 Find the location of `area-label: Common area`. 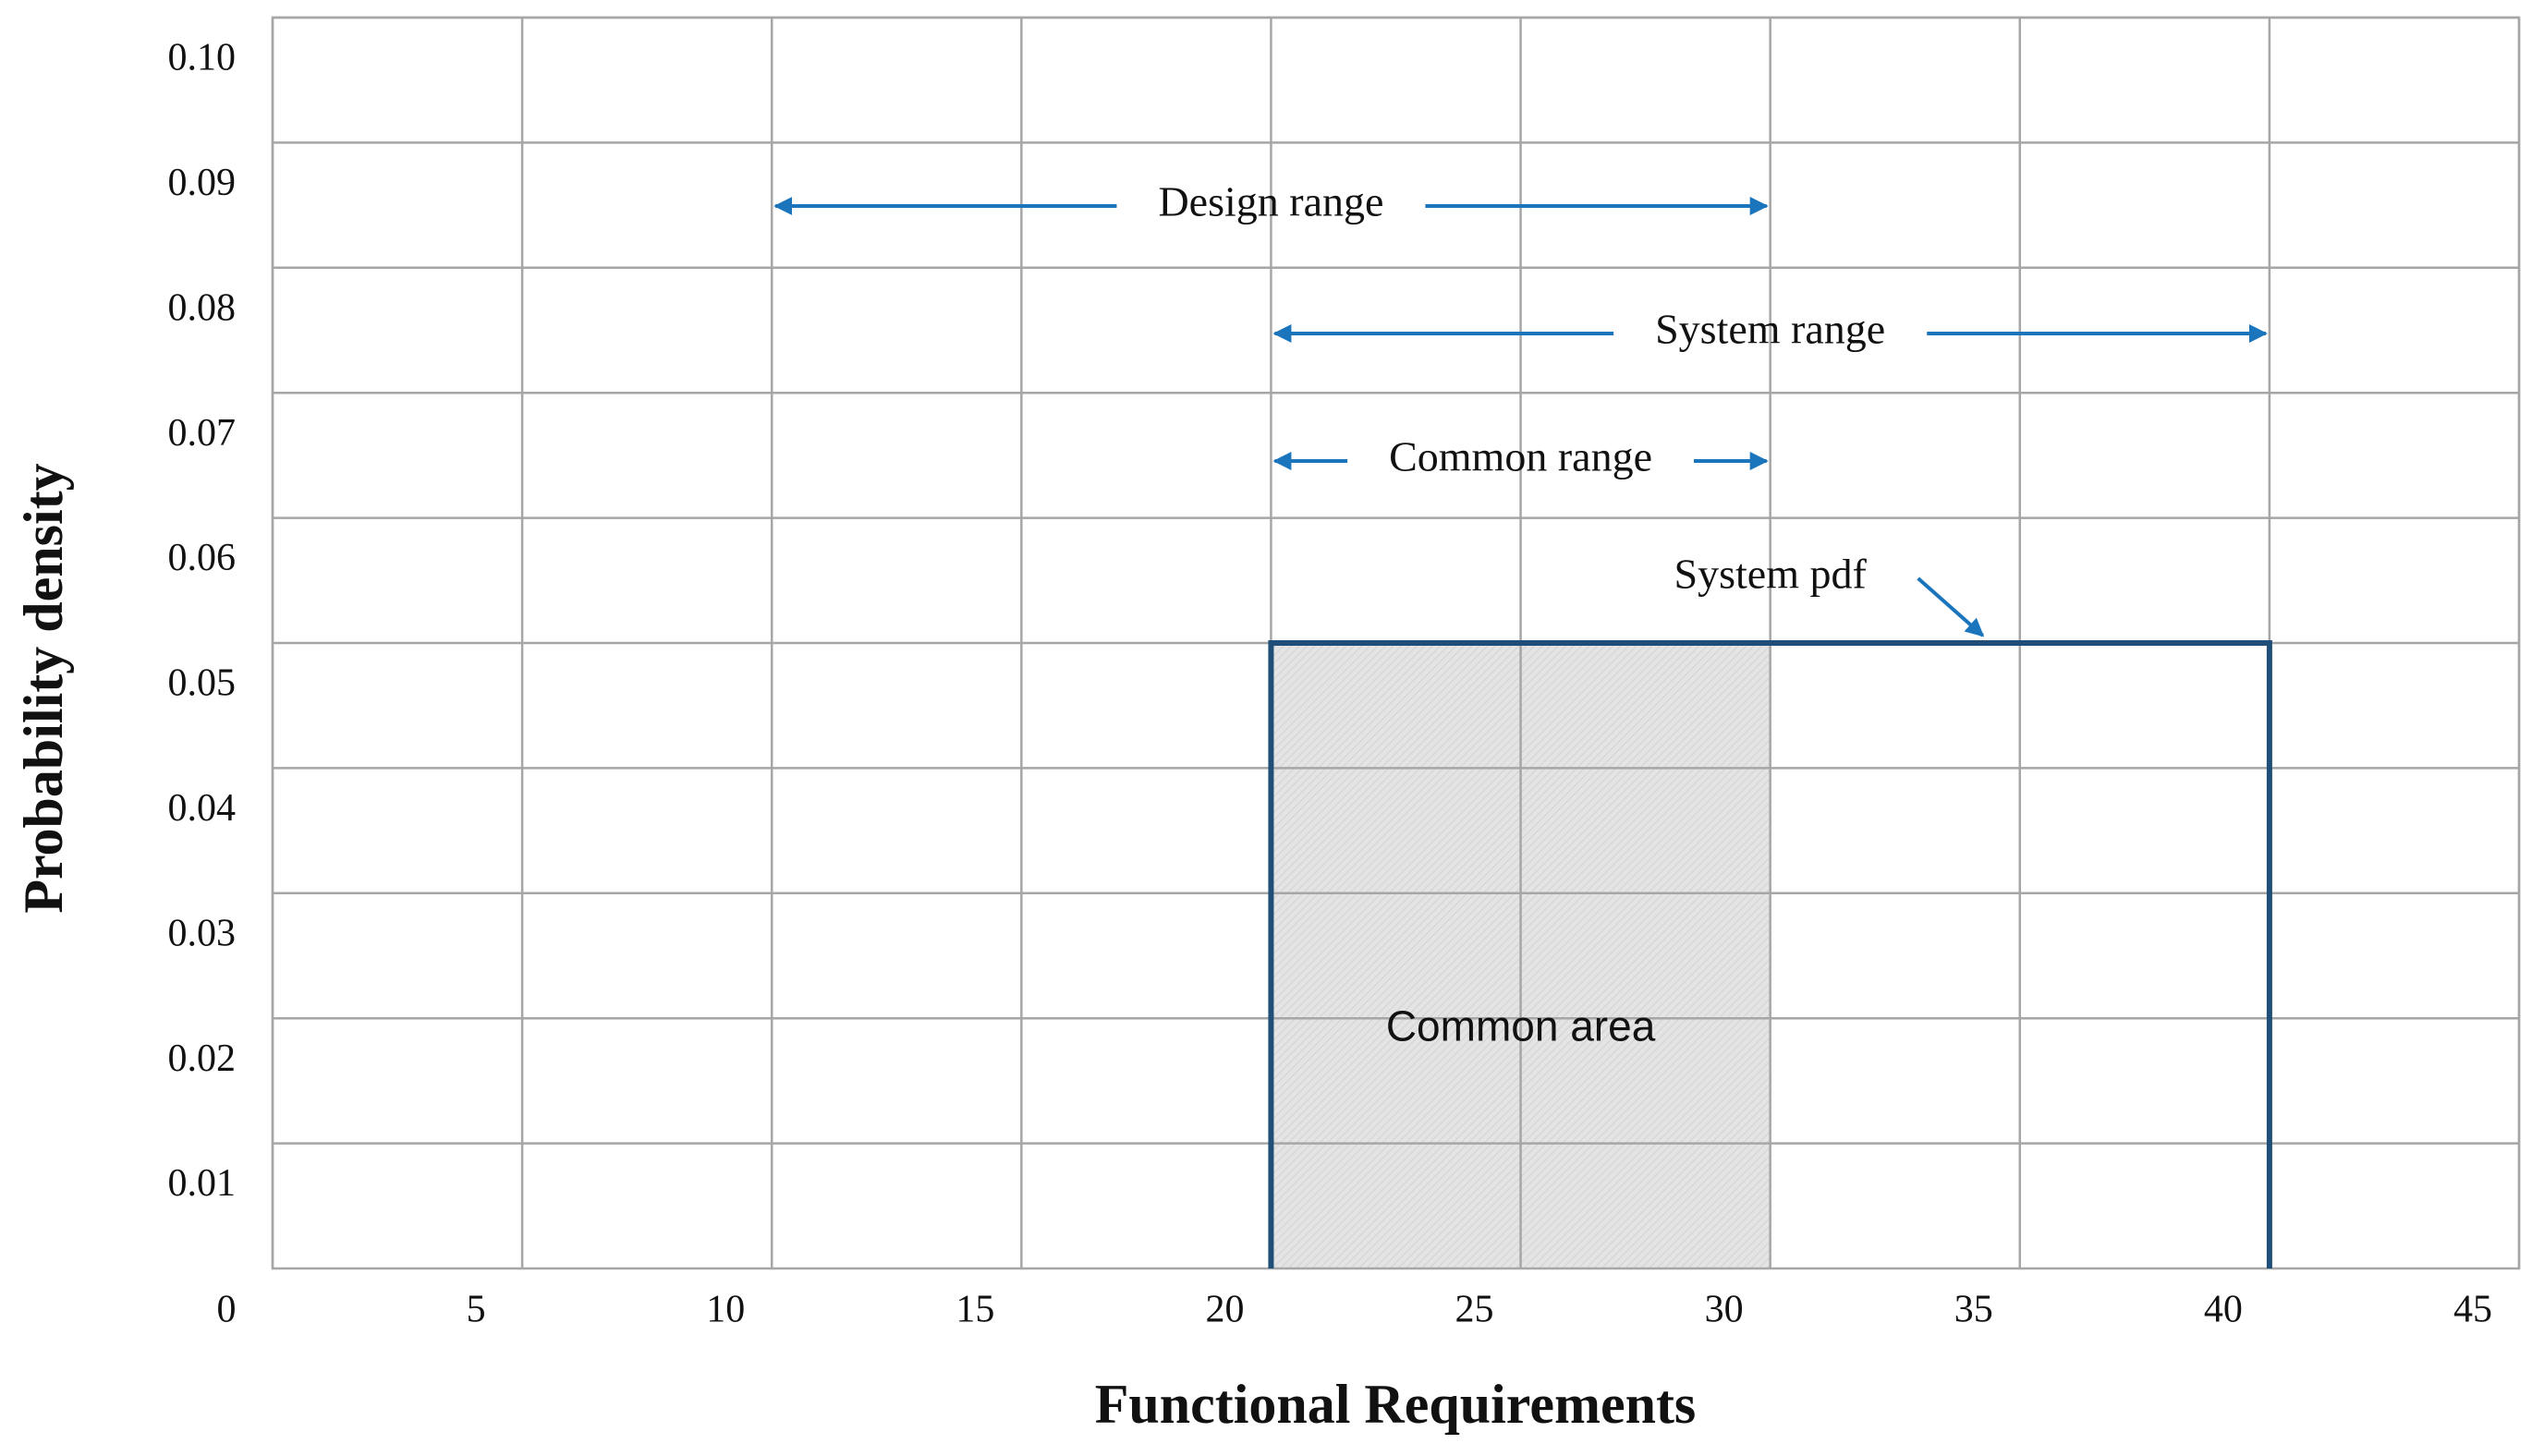

area-label: Common area is located at coordinates (1521, 1026).